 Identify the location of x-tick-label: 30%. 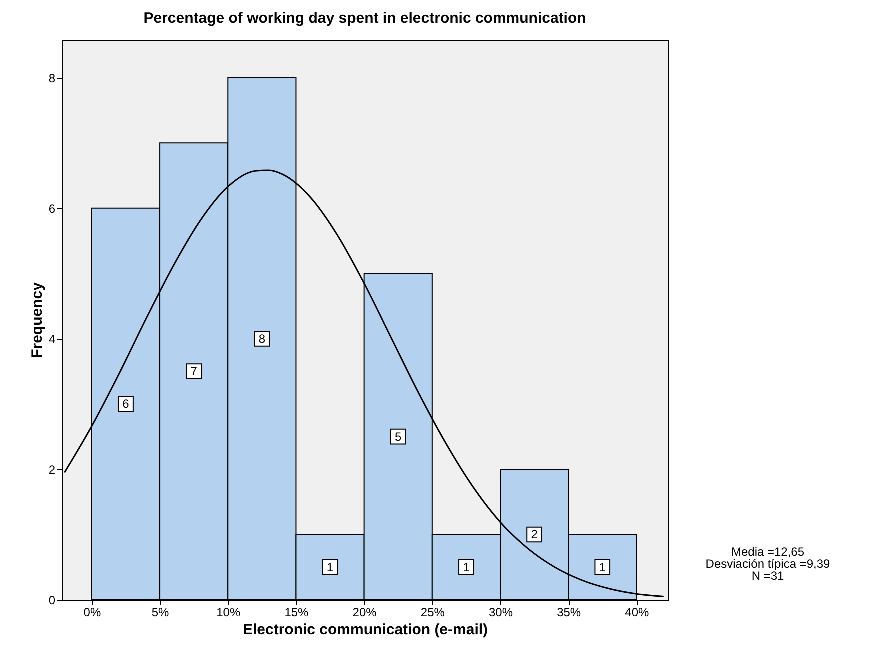
(501, 613).